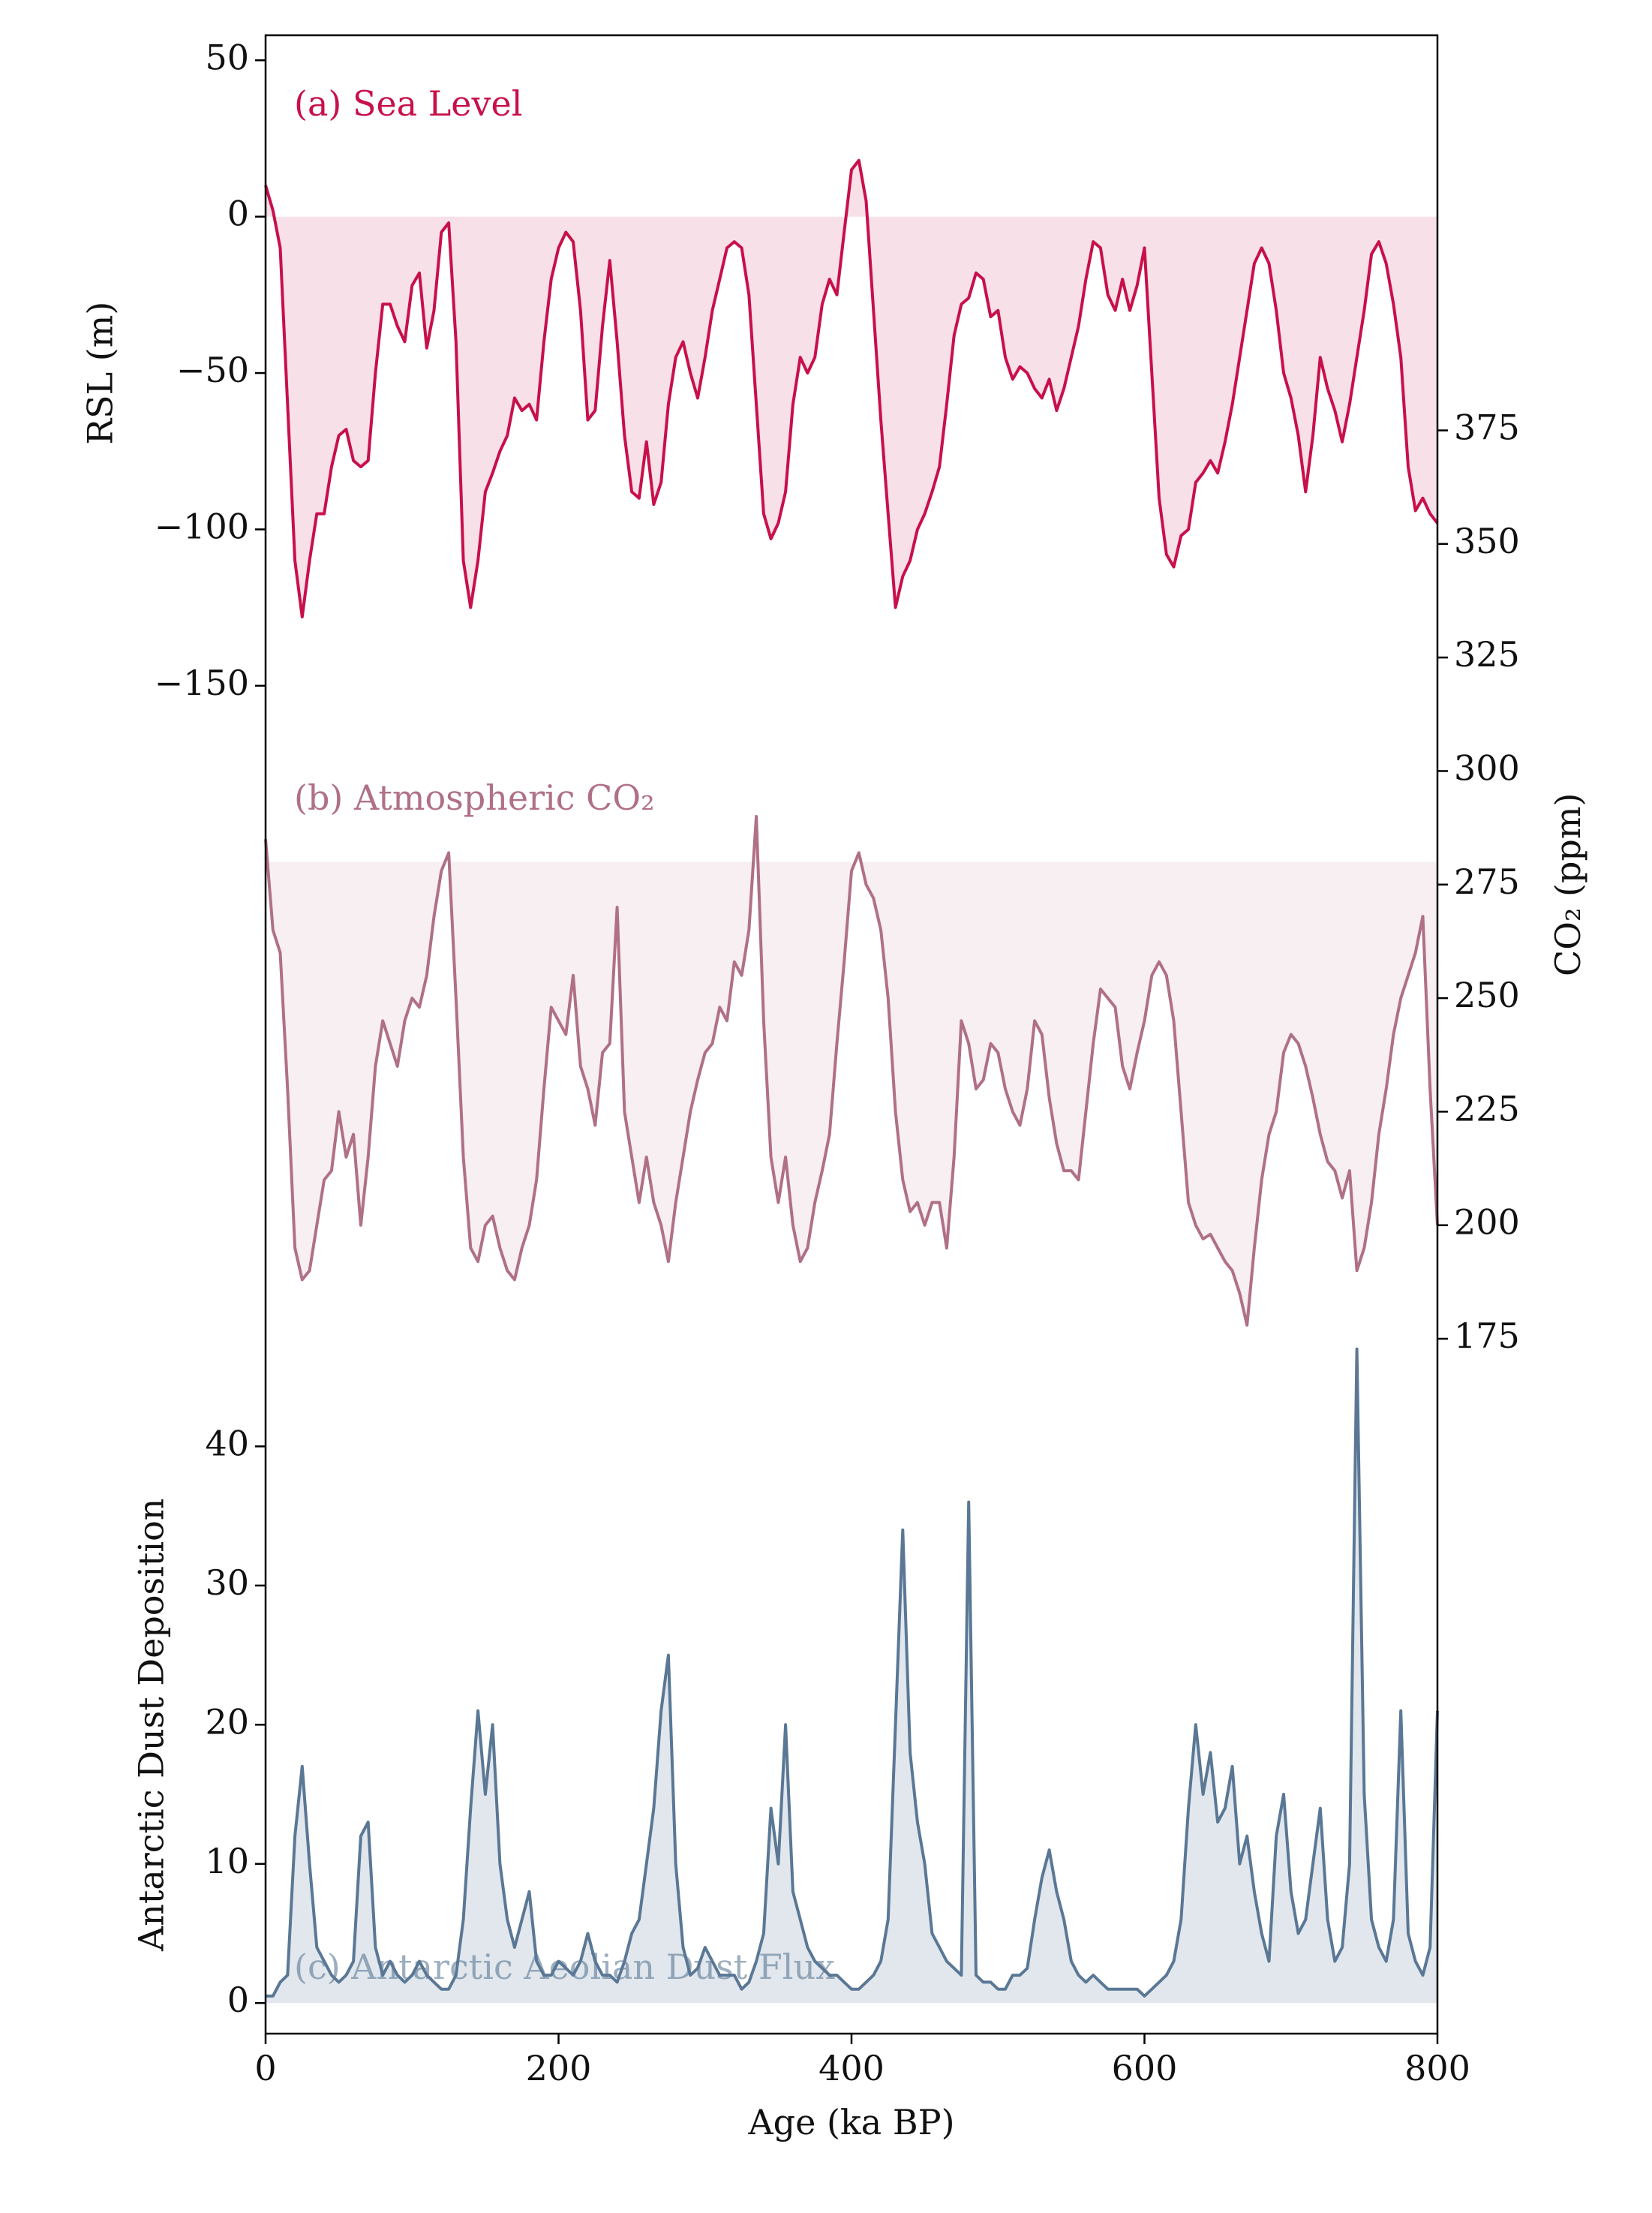  Describe the element at coordinates (1568, 884) in the screenshot. I see `y-axis-label: CO₂ (ppm)` at that location.